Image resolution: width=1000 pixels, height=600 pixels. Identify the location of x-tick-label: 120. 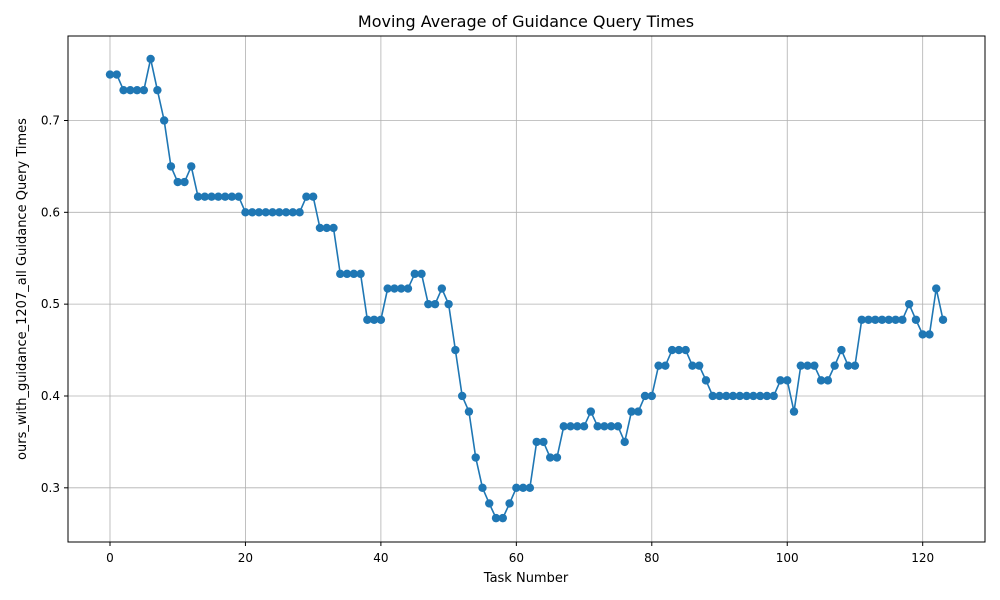
(922, 558).